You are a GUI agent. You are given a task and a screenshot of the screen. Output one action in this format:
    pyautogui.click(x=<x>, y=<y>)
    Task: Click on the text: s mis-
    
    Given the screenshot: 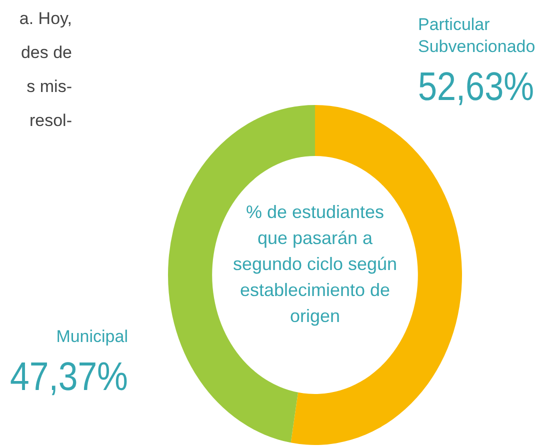 What is the action you would take?
    pyautogui.click(x=49, y=86)
    